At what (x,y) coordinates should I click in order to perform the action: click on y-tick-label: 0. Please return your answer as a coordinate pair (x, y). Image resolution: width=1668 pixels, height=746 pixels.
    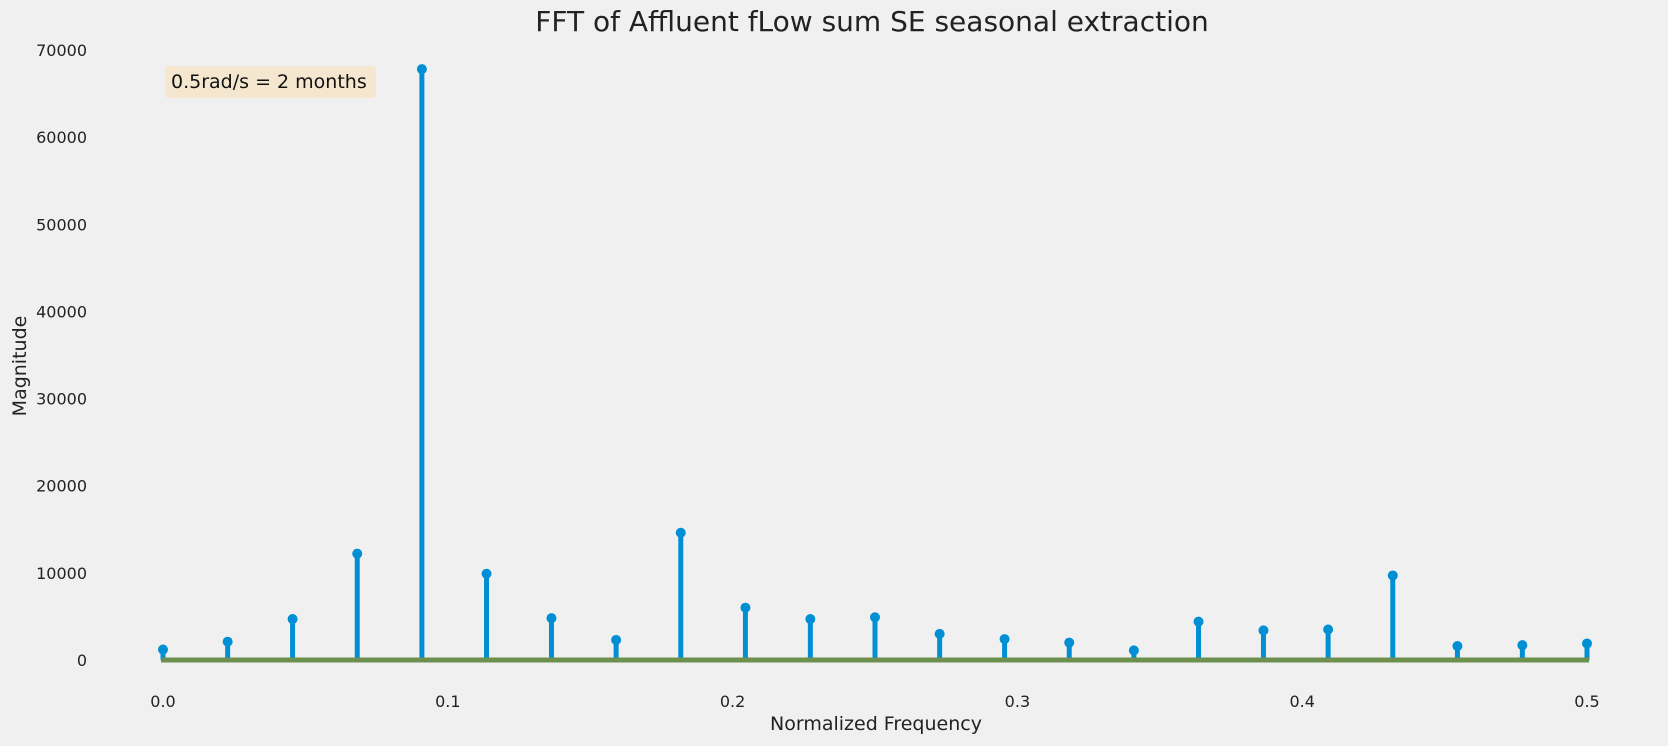
    Looking at the image, I should click on (82, 660).